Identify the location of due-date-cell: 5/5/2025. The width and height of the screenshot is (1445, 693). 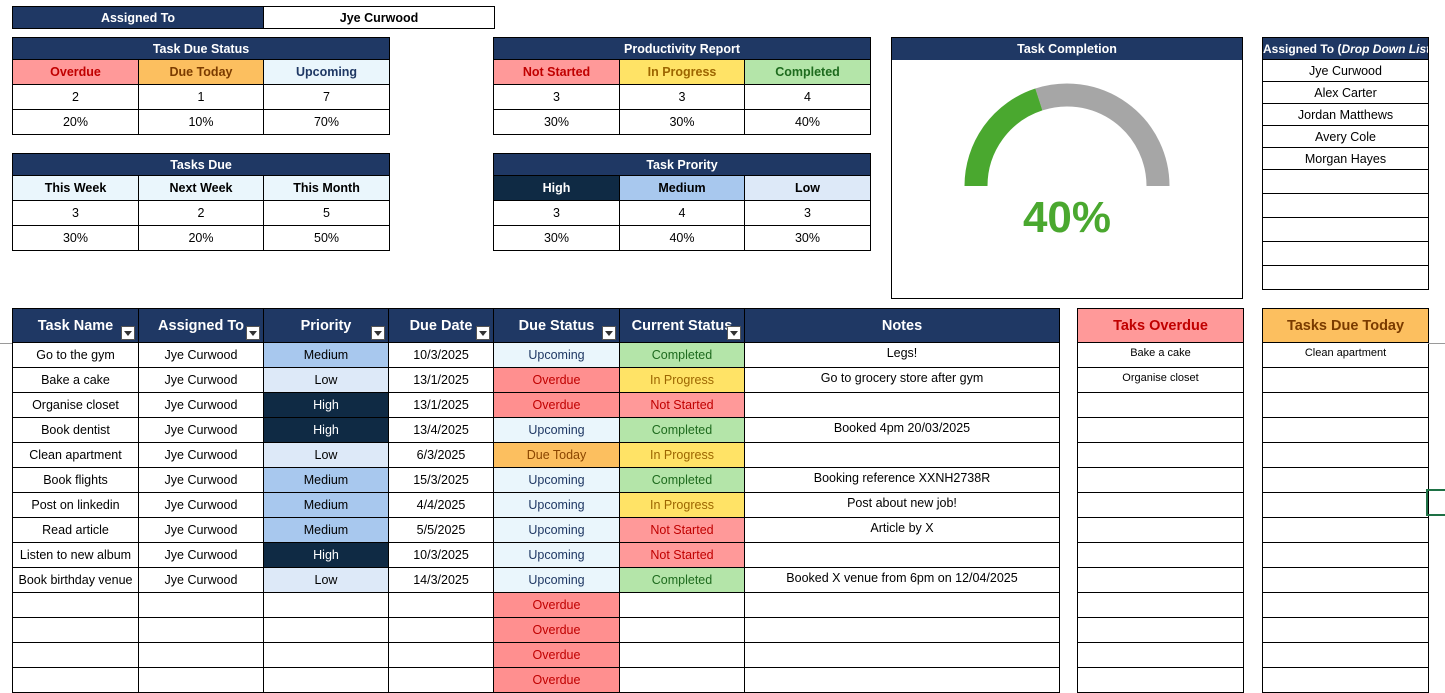
(441, 530).